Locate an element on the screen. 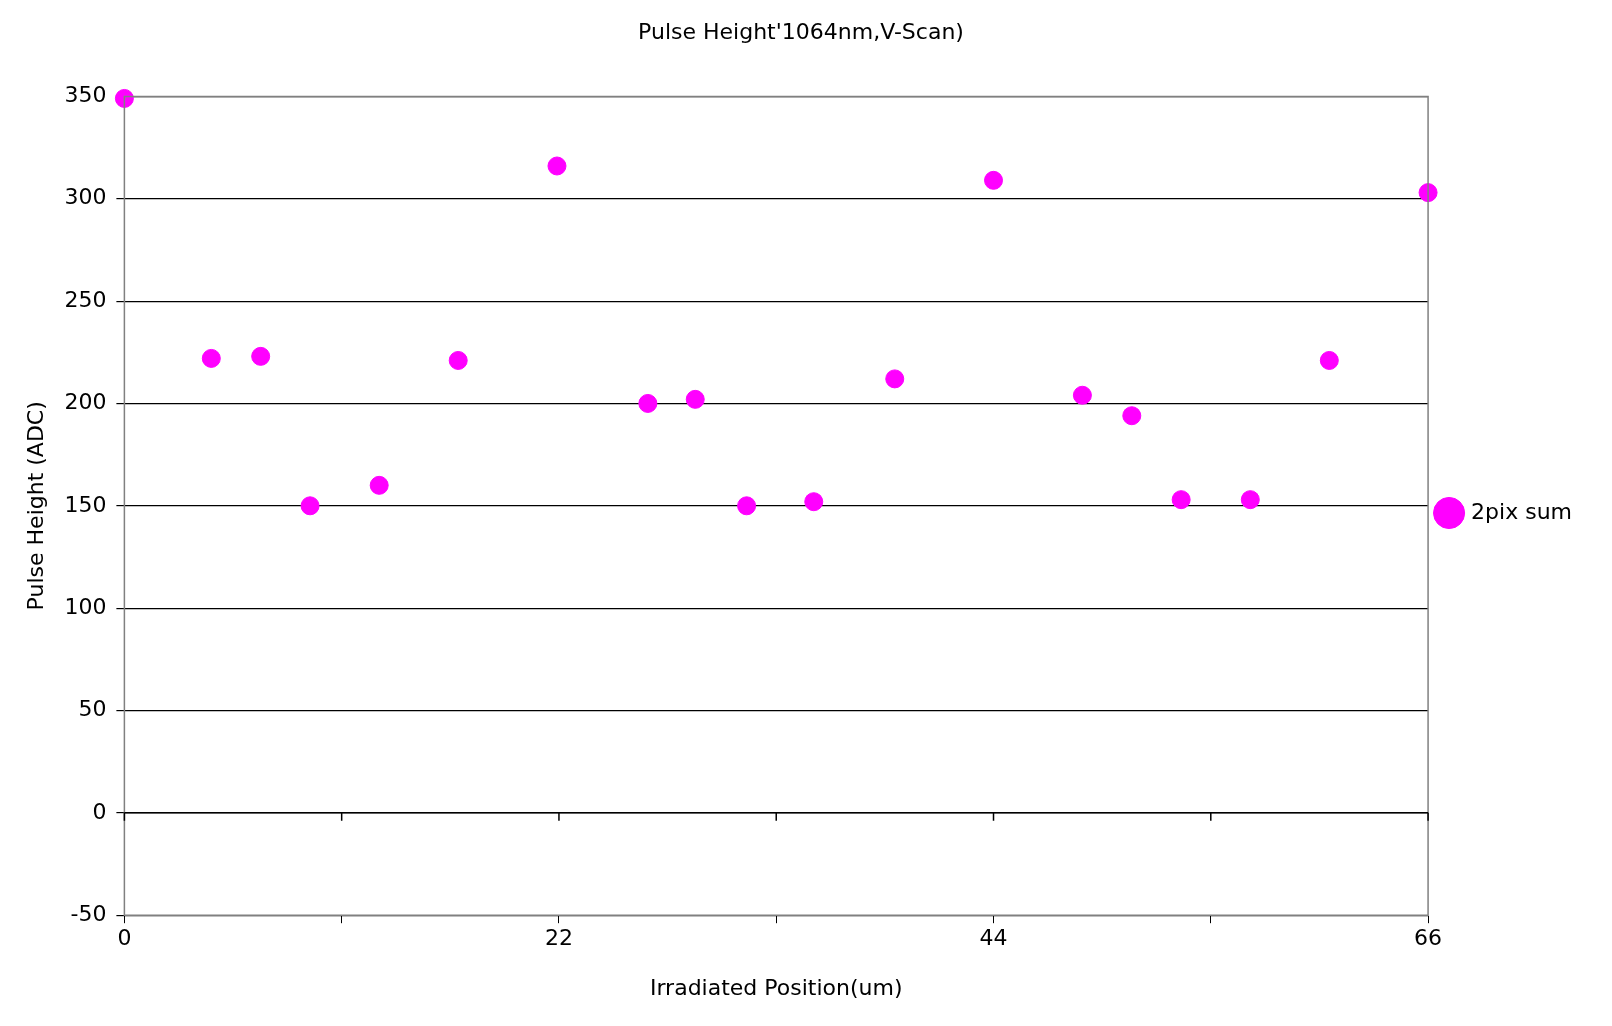 This screenshot has width=1612, height=1026. chart-title: Pulse Height'1064nm,V-Scan) is located at coordinates (801, 31).